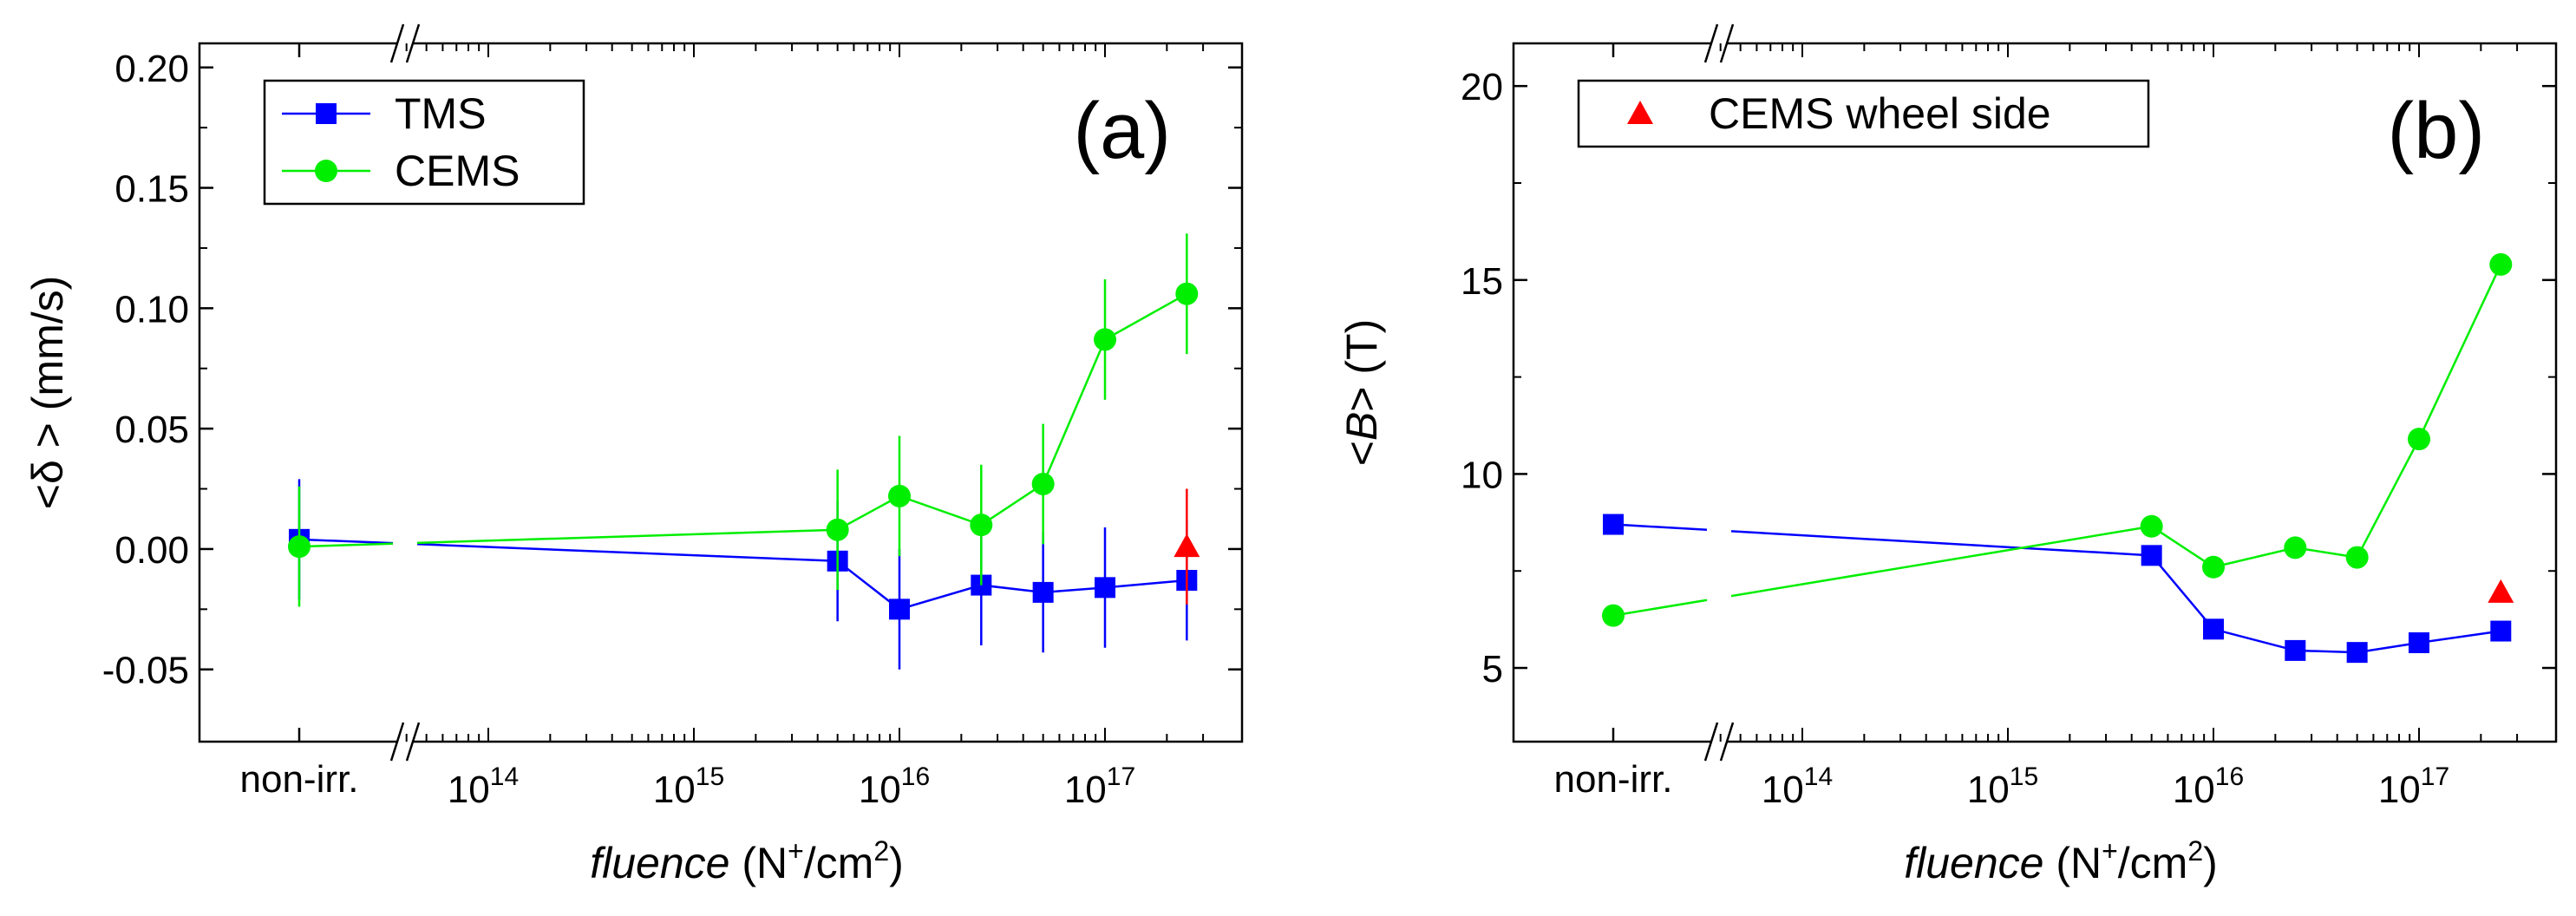  What do you see at coordinates (2057, 439) in the screenshot?
I see `series-cems` at bounding box center [2057, 439].